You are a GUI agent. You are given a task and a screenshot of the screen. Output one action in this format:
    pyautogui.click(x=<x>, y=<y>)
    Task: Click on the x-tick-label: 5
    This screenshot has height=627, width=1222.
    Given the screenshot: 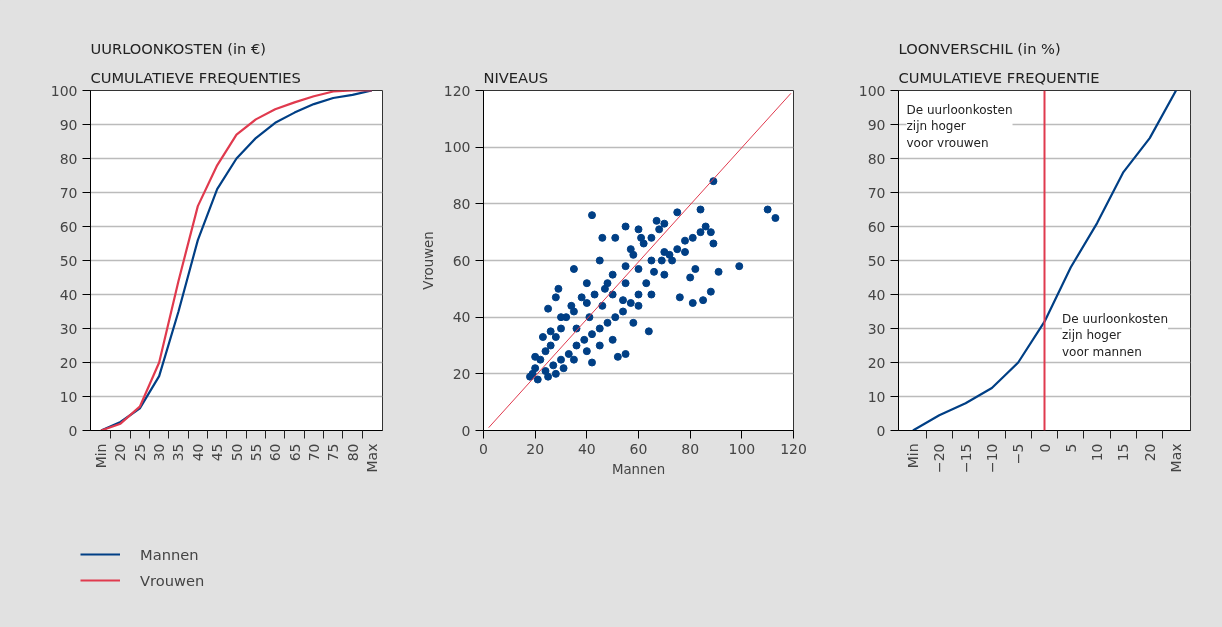 What is the action you would take?
    pyautogui.click(x=1070, y=448)
    